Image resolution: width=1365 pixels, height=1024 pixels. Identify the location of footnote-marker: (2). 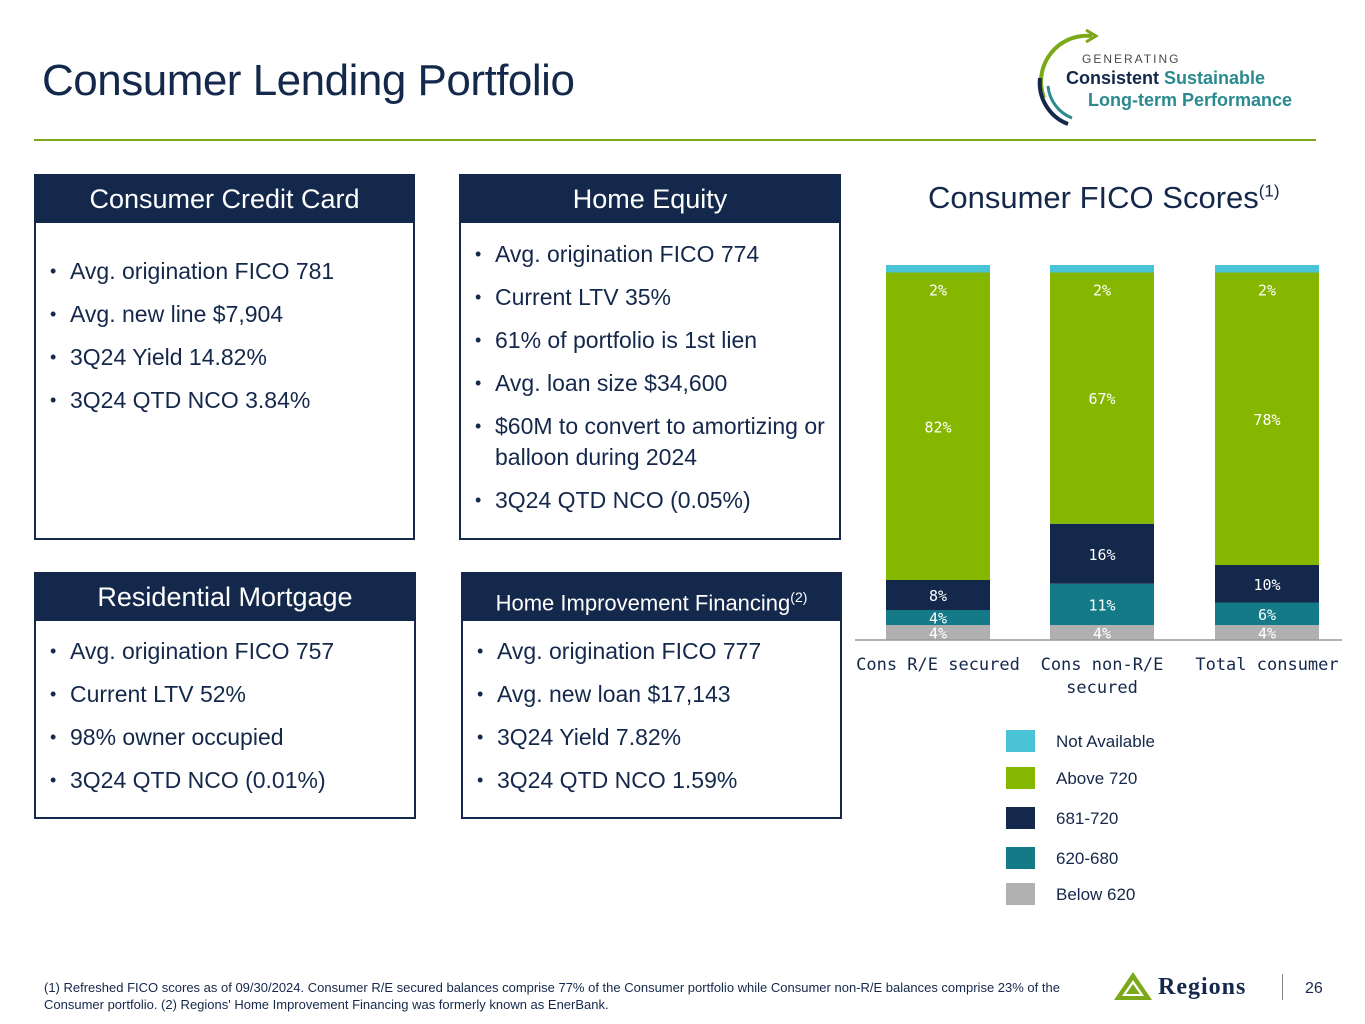
(799, 597).